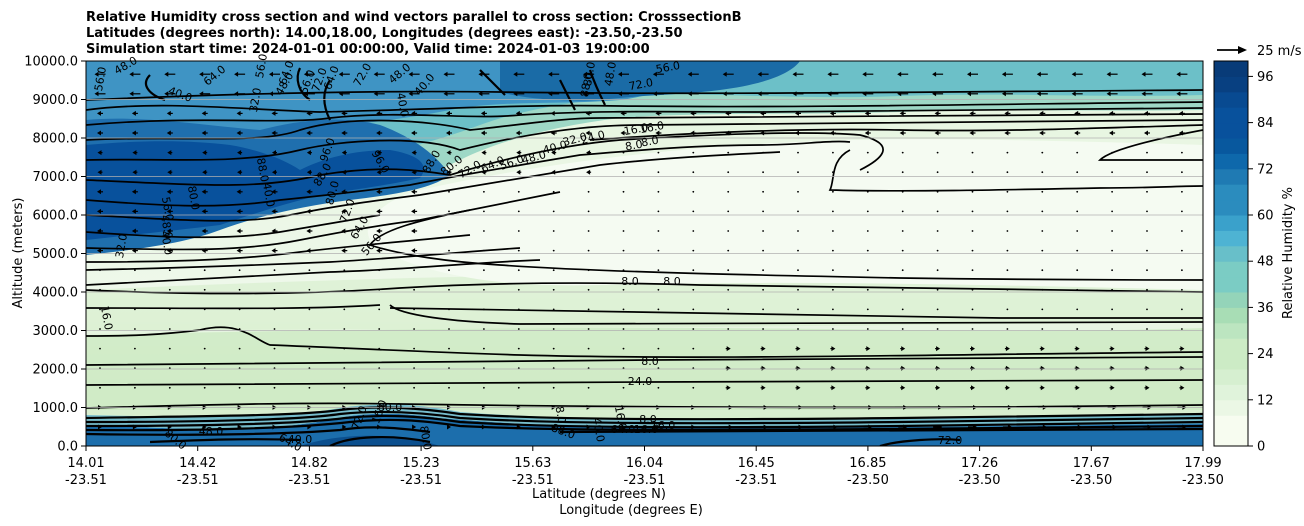 The width and height of the screenshot is (1304, 526). I want to click on contour-label: 16.0, so click(646, 429).